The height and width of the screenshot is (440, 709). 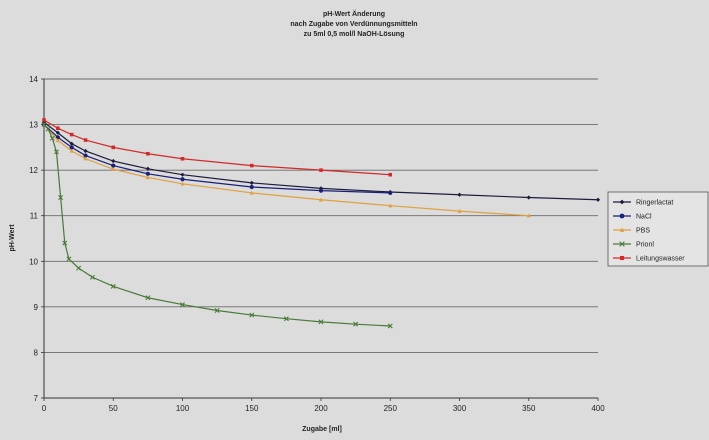 I want to click on x-tick-label: 0, so click(x=44, y=408).